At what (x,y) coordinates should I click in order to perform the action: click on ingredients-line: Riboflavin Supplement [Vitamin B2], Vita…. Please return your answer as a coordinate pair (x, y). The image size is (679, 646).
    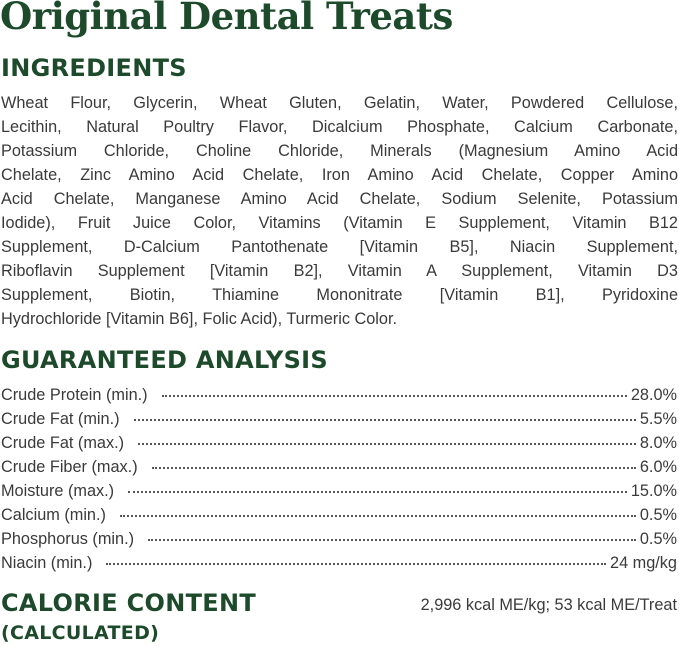
    Looking at the image, I should click on (339, 271).